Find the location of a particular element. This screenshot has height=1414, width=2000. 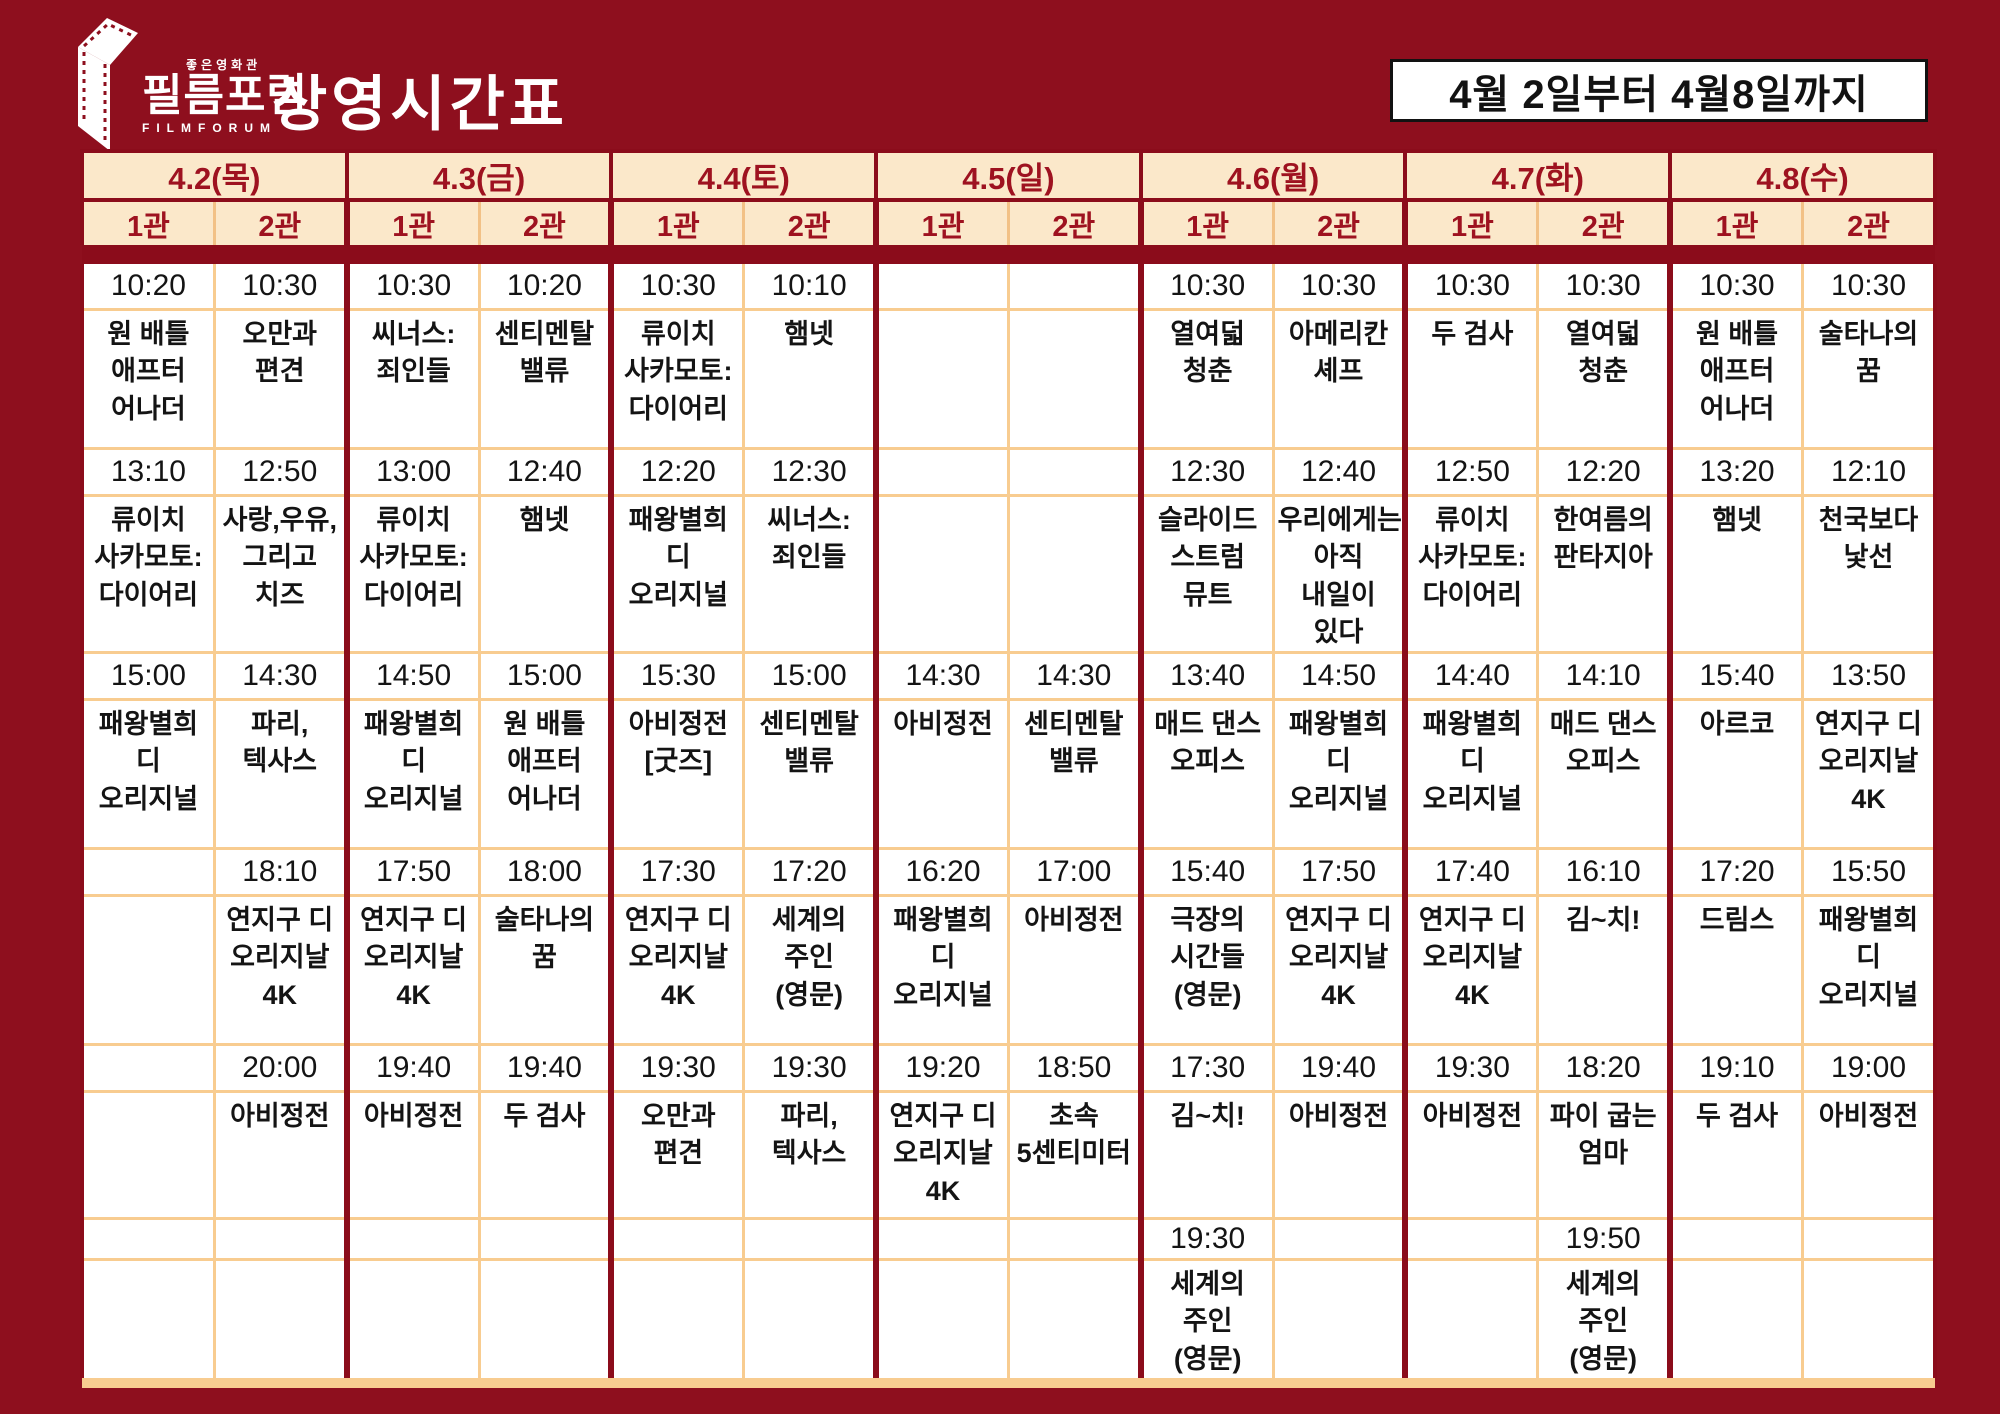

showtime-cell: 10:20 is located at coordinates (544, 287).